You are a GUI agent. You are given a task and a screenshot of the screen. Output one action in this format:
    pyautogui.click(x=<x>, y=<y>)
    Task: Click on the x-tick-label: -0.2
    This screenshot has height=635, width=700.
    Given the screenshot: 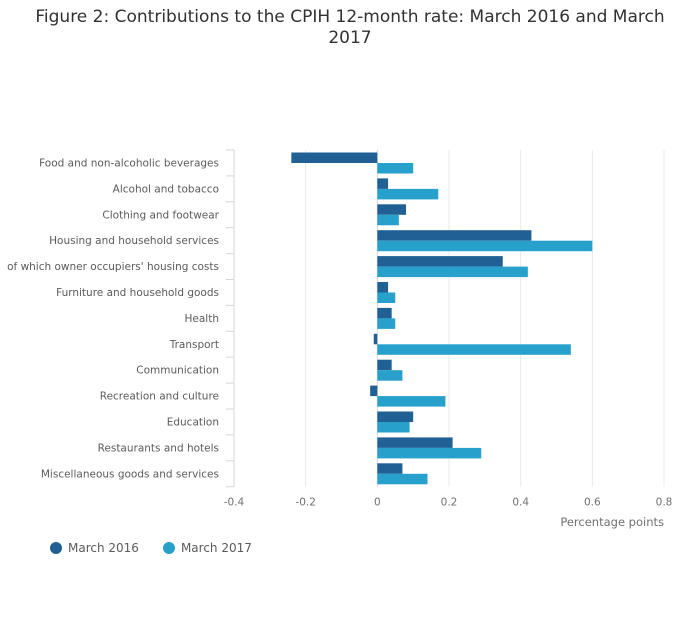 What is the action you would take?
    pyautogui.click(x=305, y=503)
    